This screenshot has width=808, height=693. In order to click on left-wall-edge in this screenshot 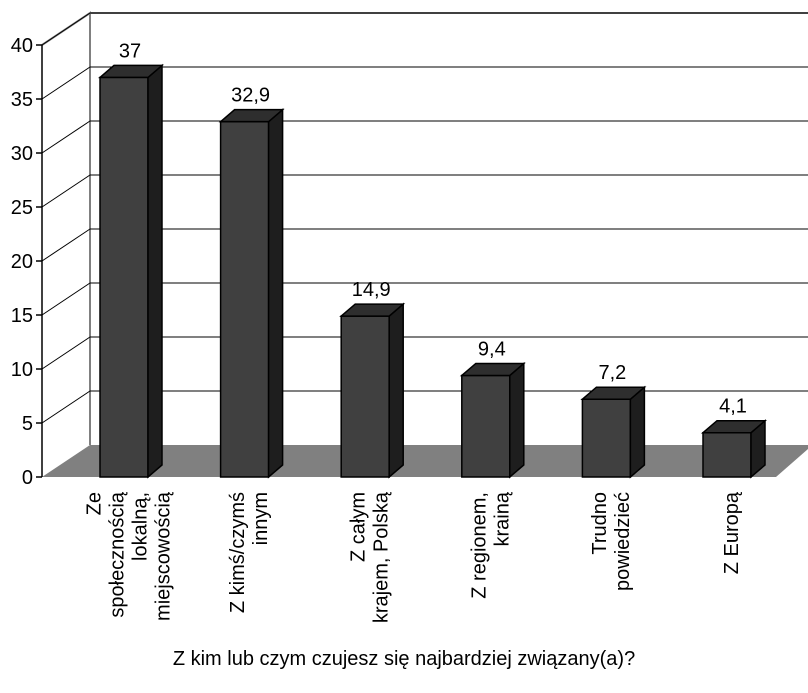, I will do `click(66, 228)`.